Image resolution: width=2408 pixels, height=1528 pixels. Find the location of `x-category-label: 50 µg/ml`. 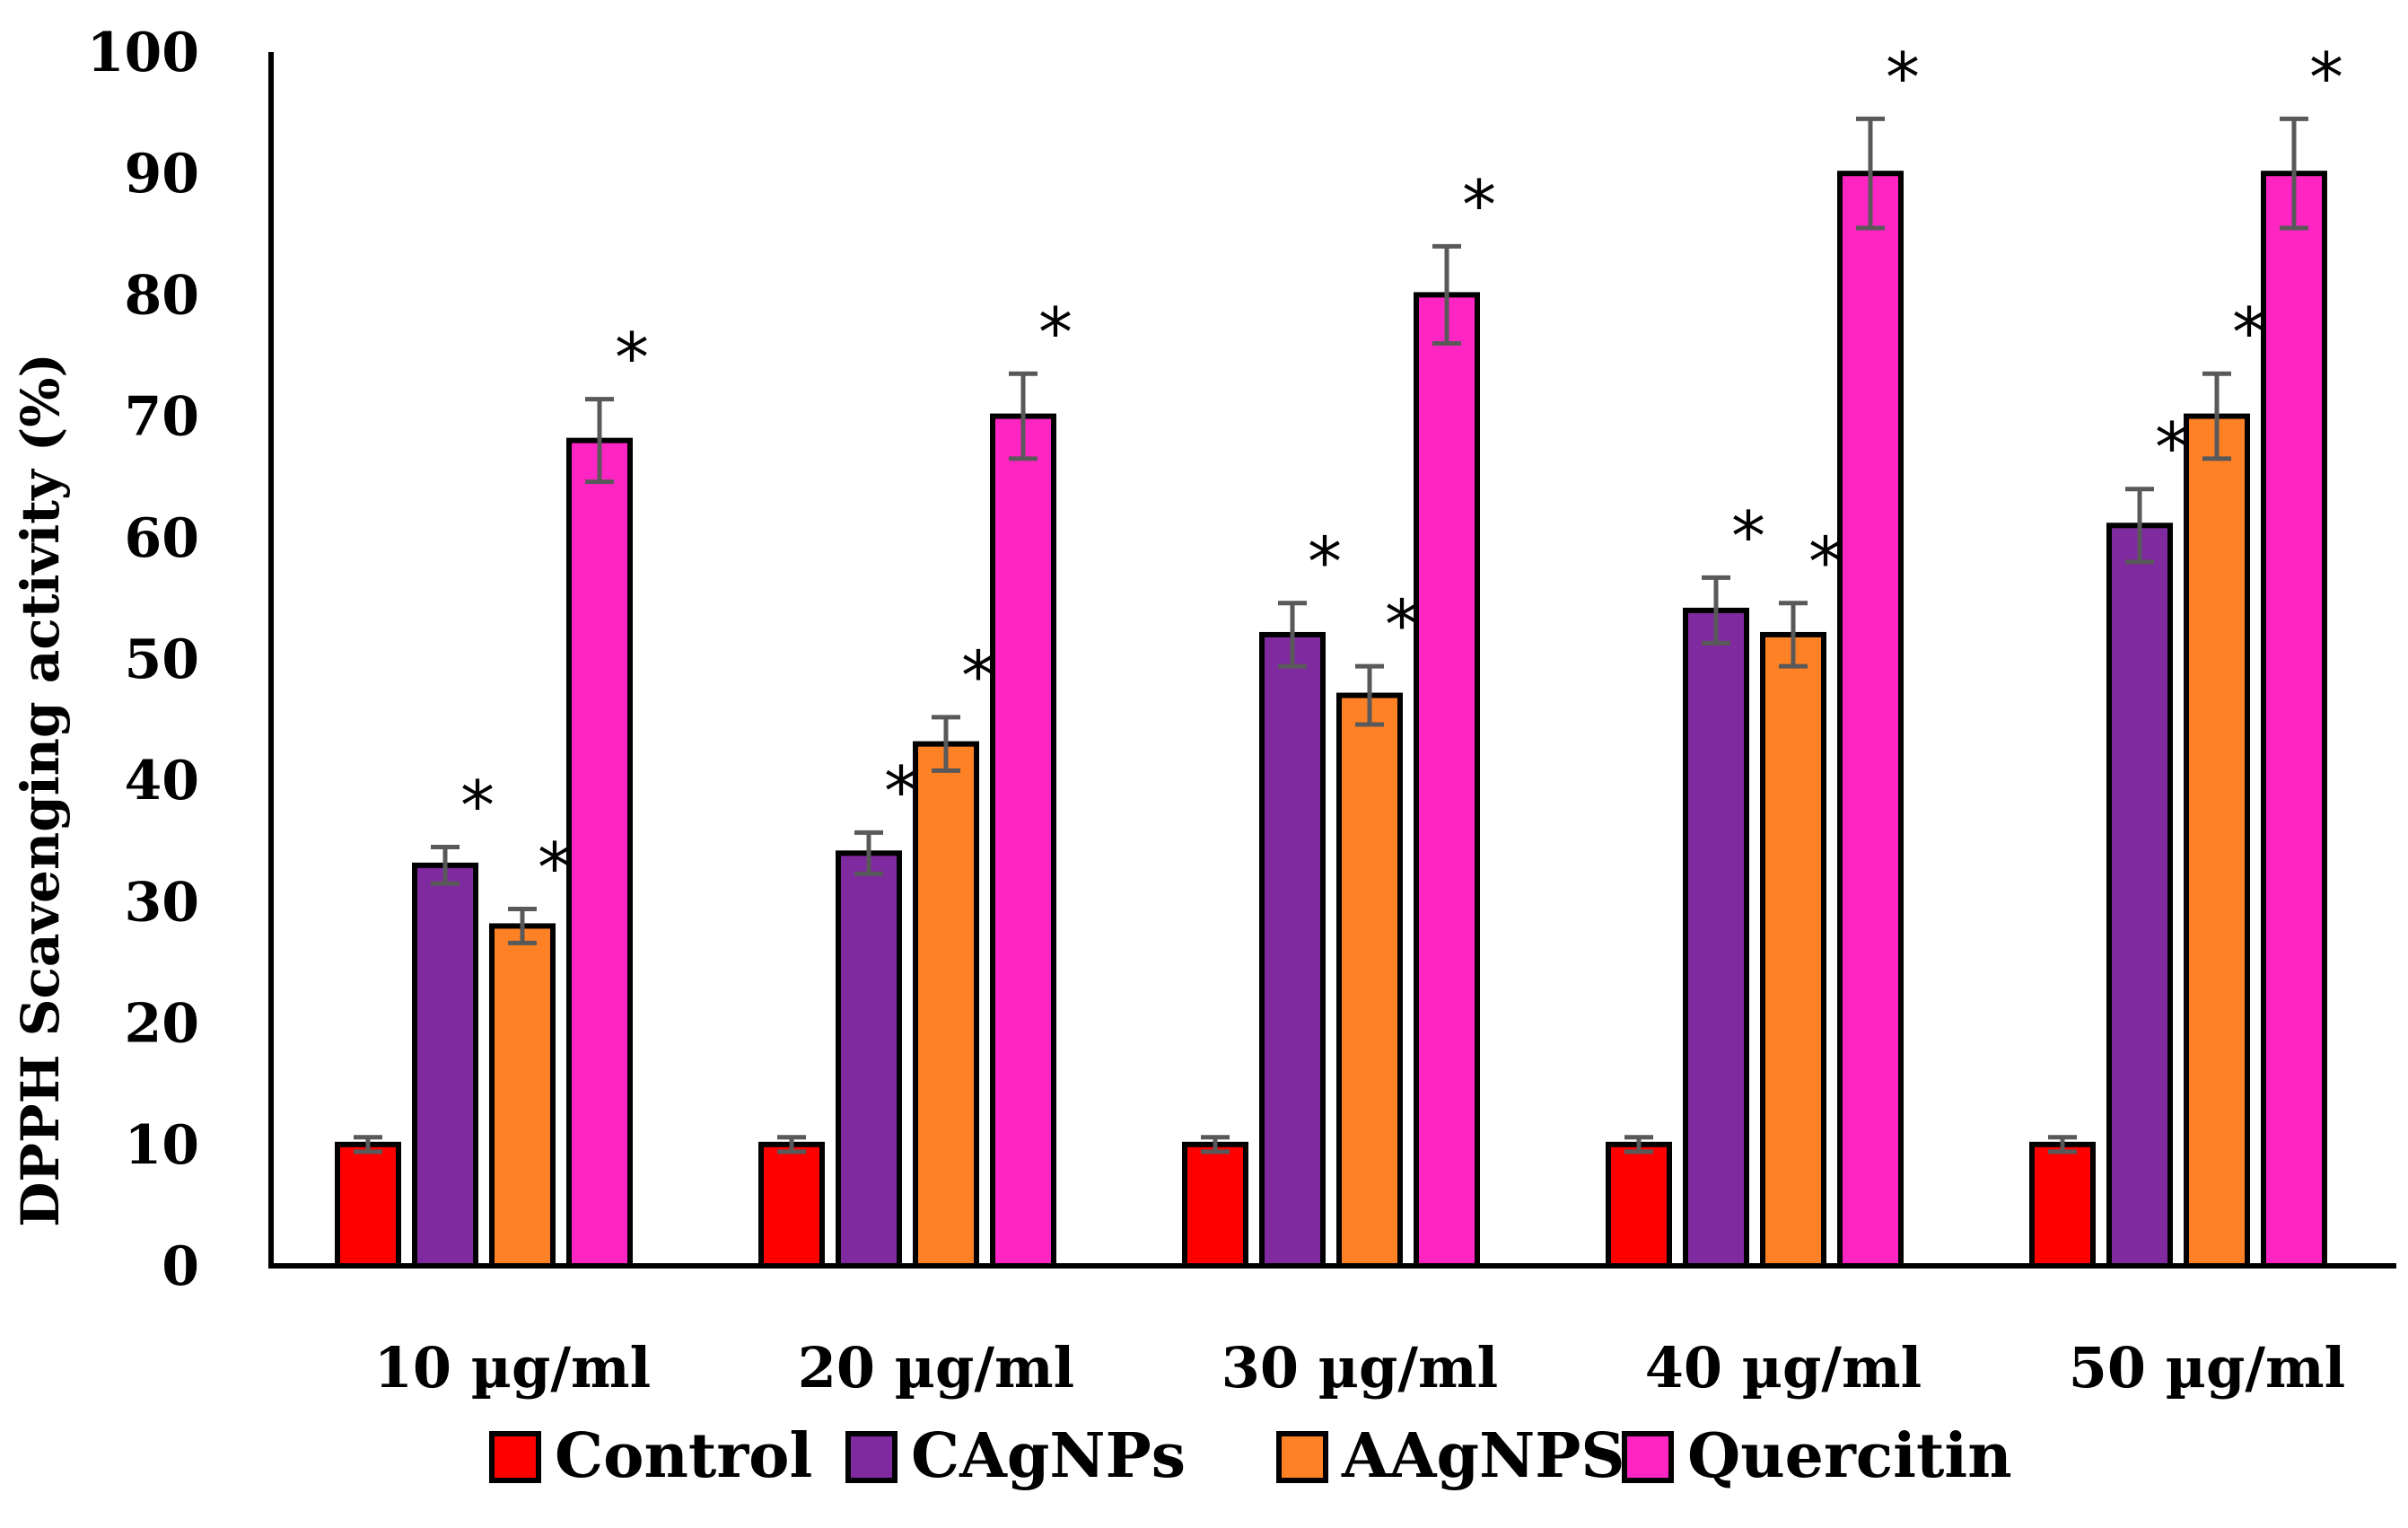

x-category-label: 50 µg/ml is located at coordinates (2207, 1368).